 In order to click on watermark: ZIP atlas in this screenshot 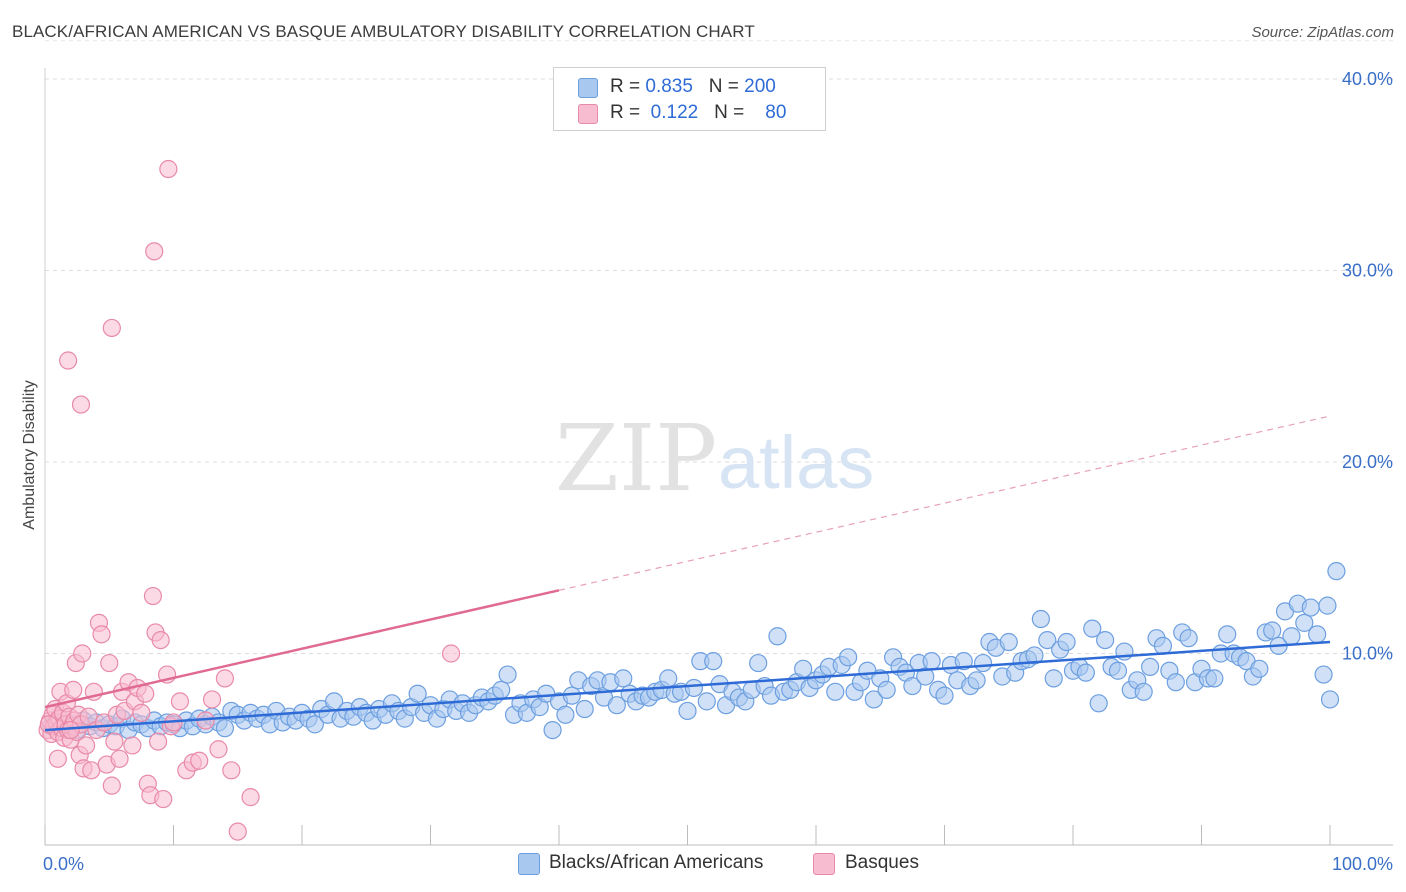, I will do `click(714, 458)`.